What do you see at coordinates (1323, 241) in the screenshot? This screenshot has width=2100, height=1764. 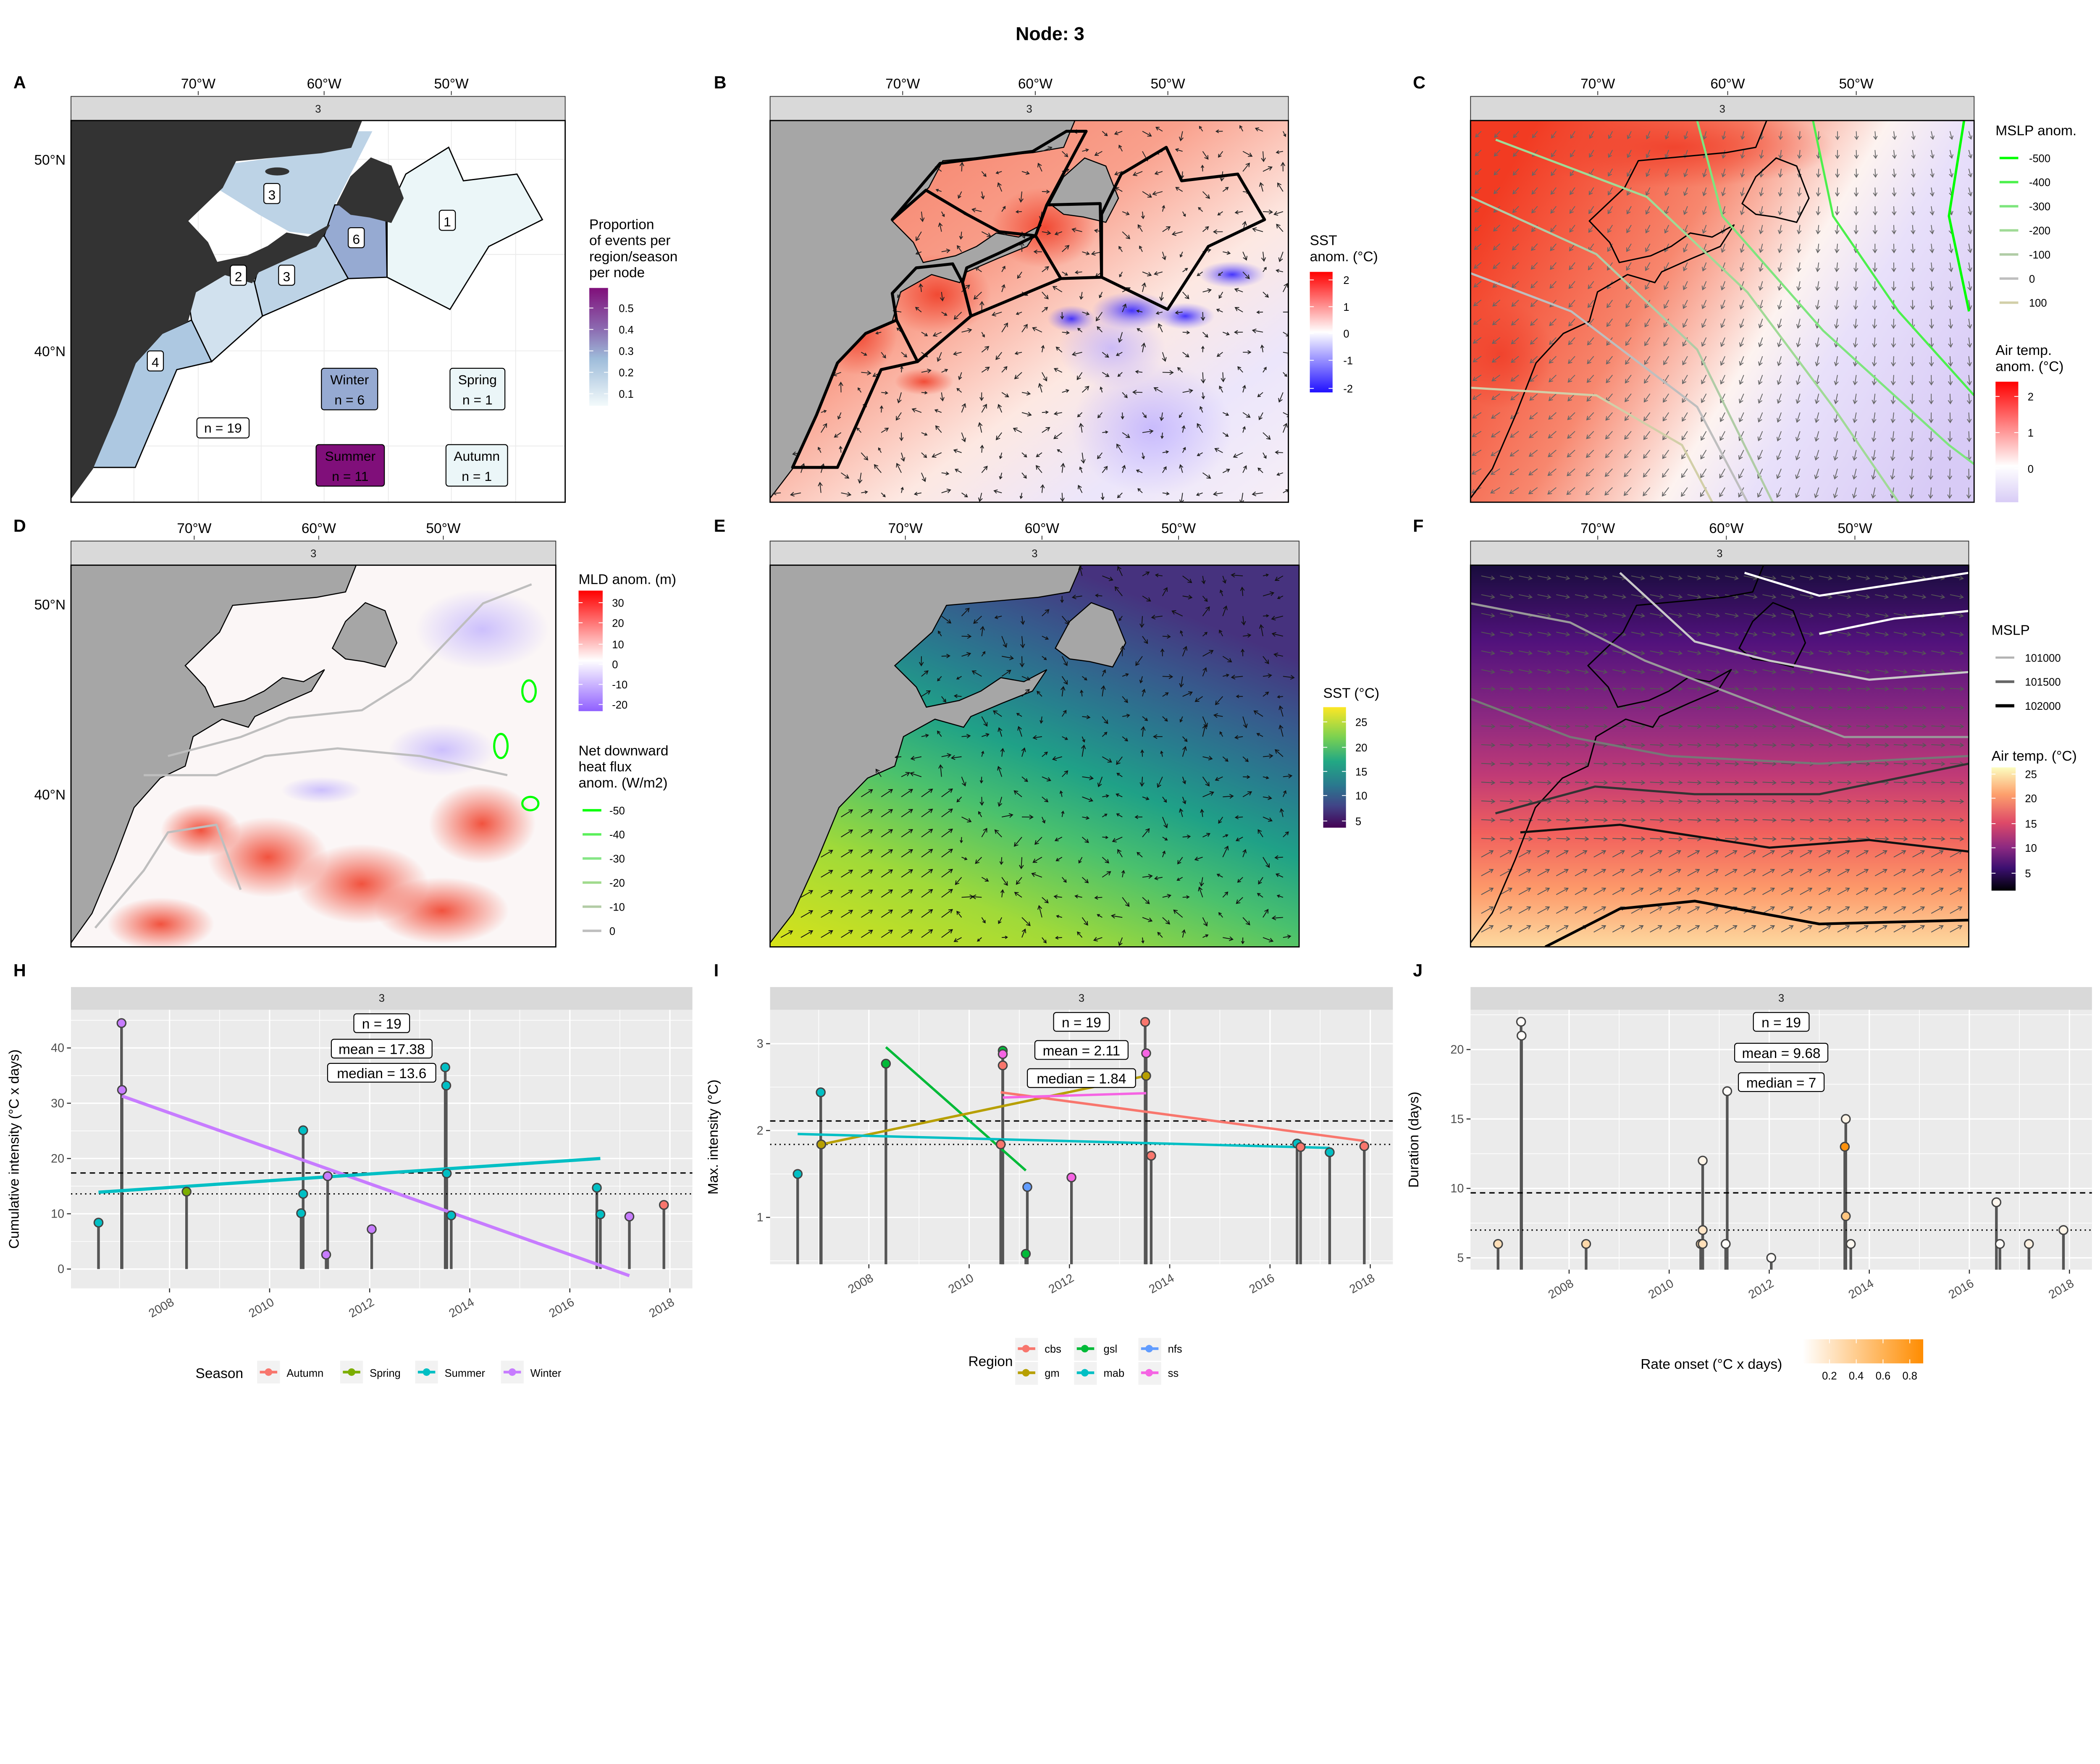 I see `legend-title: SST` at bounding box center [1323, 241].